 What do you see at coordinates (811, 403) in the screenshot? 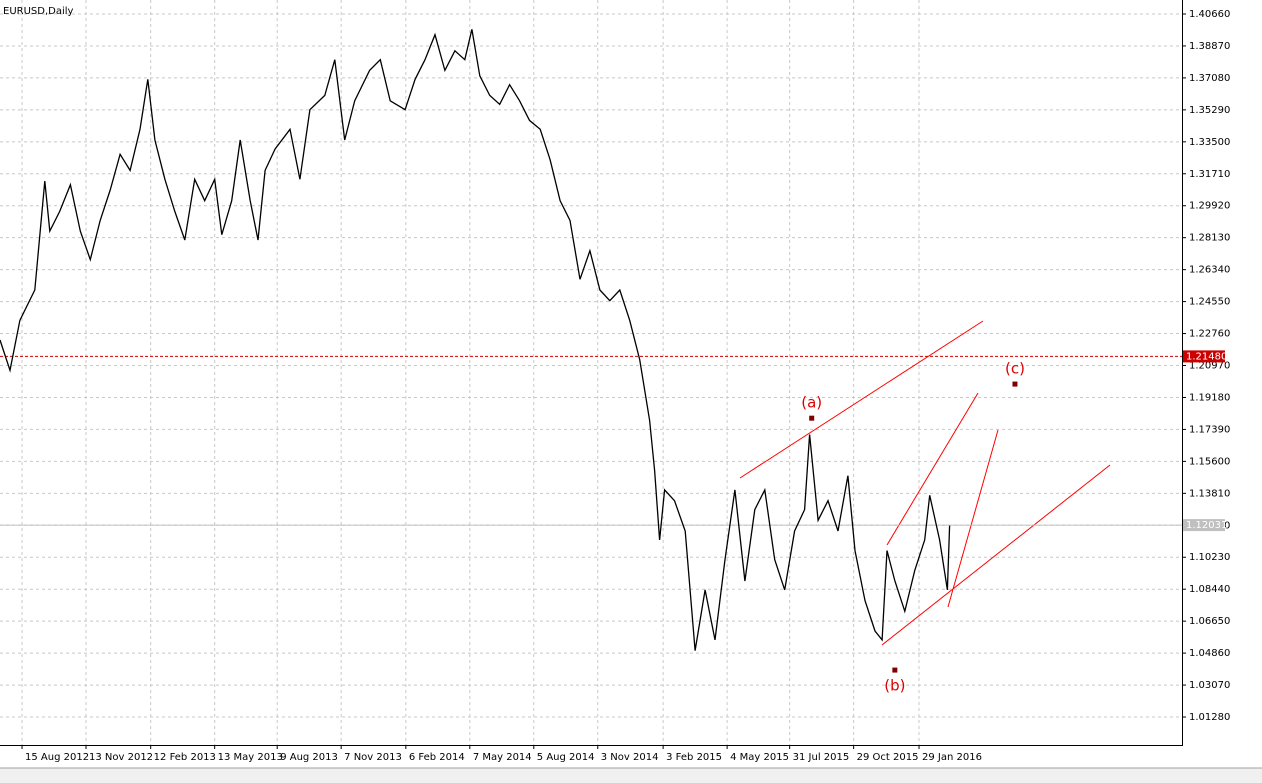
I see `annotation-label: (a)` at bounding box center [811, 403].